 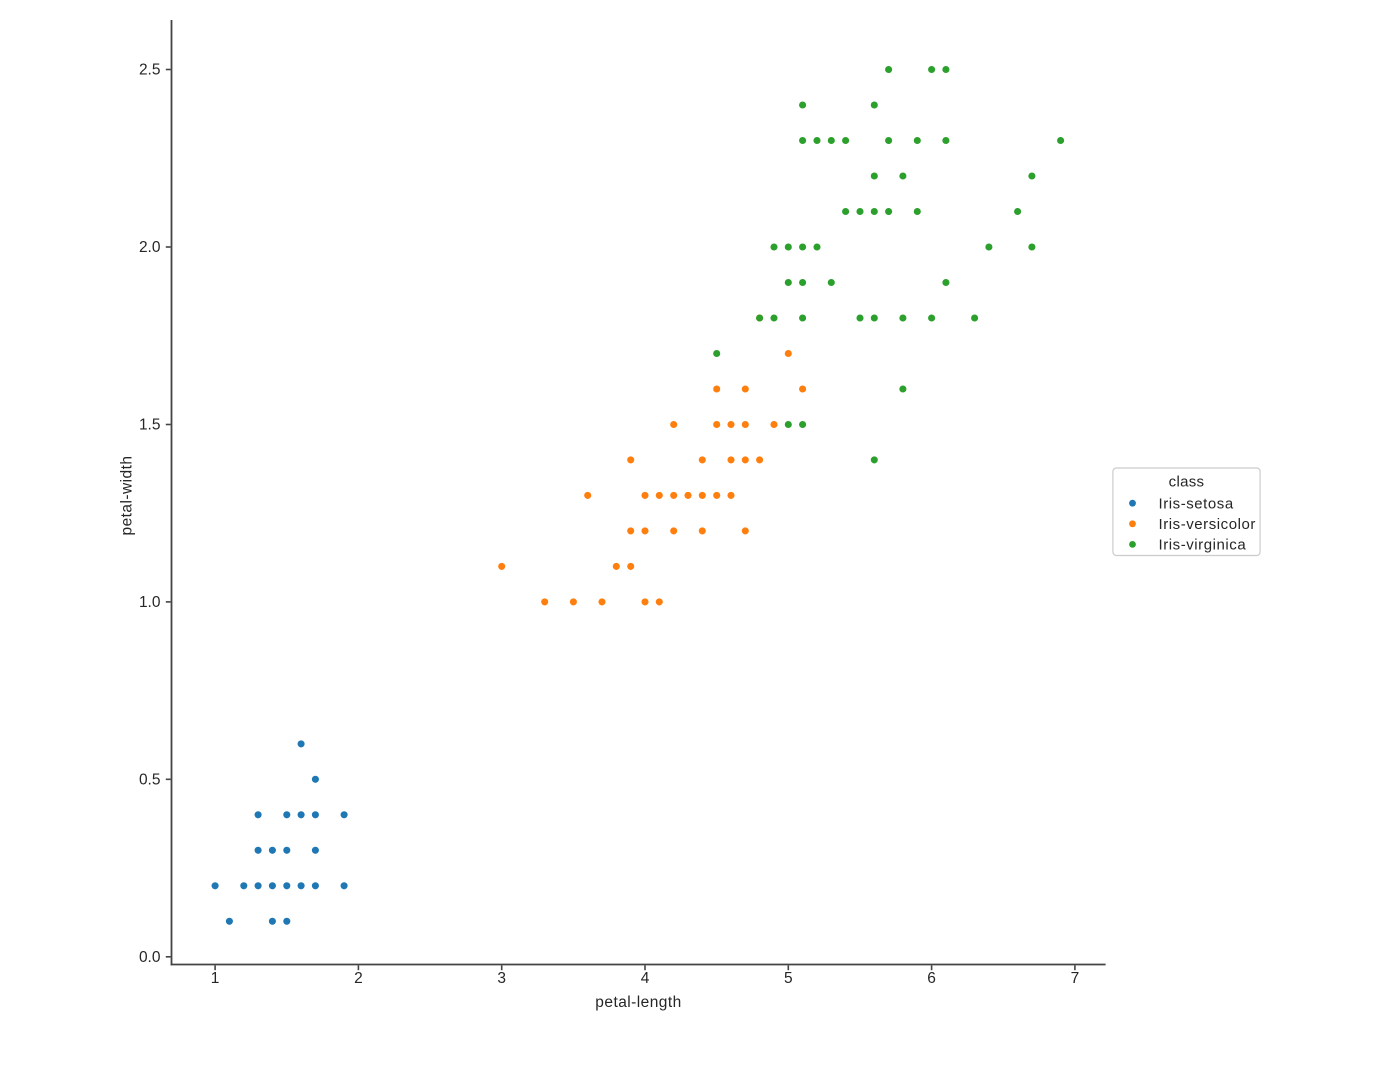 I want to click on svg-text: Iris-virginica, so click(x=1203, y=545).